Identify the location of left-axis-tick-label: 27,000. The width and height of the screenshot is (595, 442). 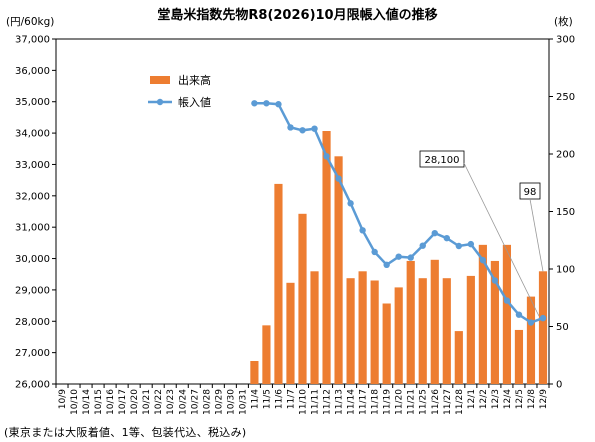
(32, 353).